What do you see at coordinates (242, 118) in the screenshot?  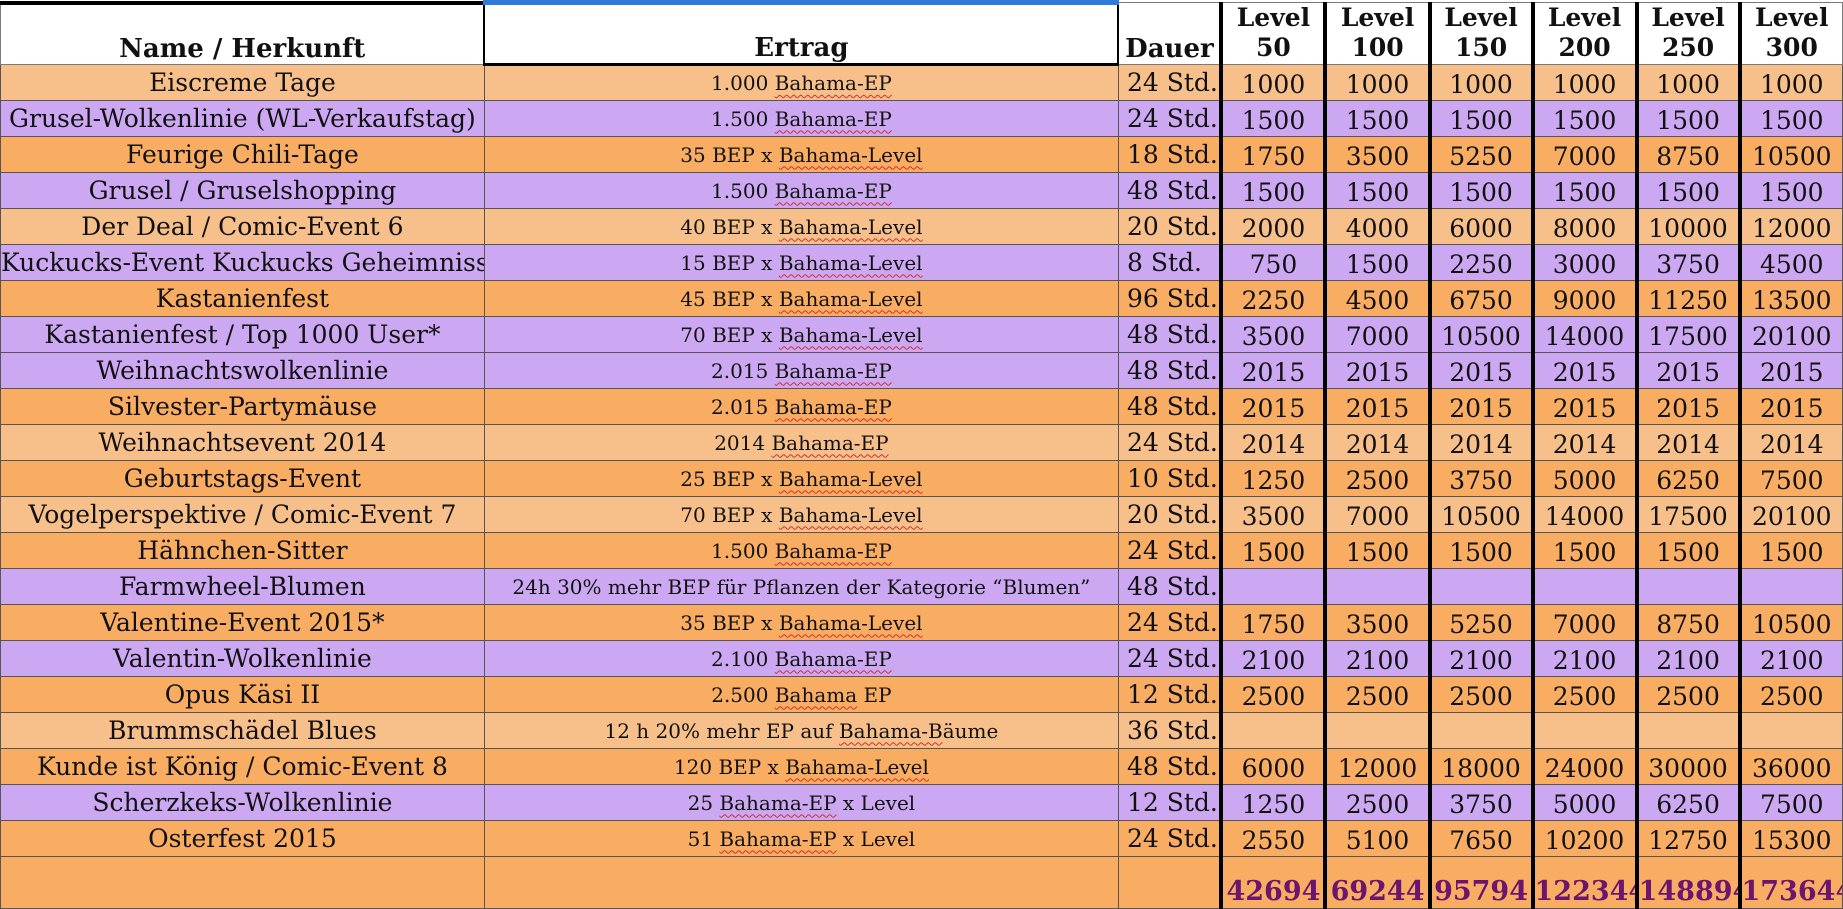 I see `cell-name: Grusel-Wolkenlinie (WL-Verkaufstag)` at bounding box center [242, 118].